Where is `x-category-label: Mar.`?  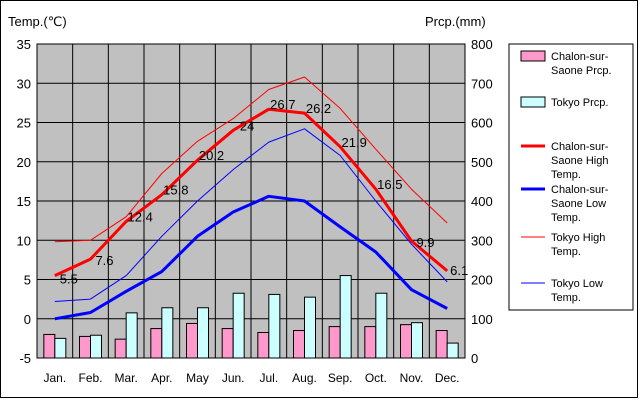 x-category-label: Mar. is located at coordinates (125, 378).